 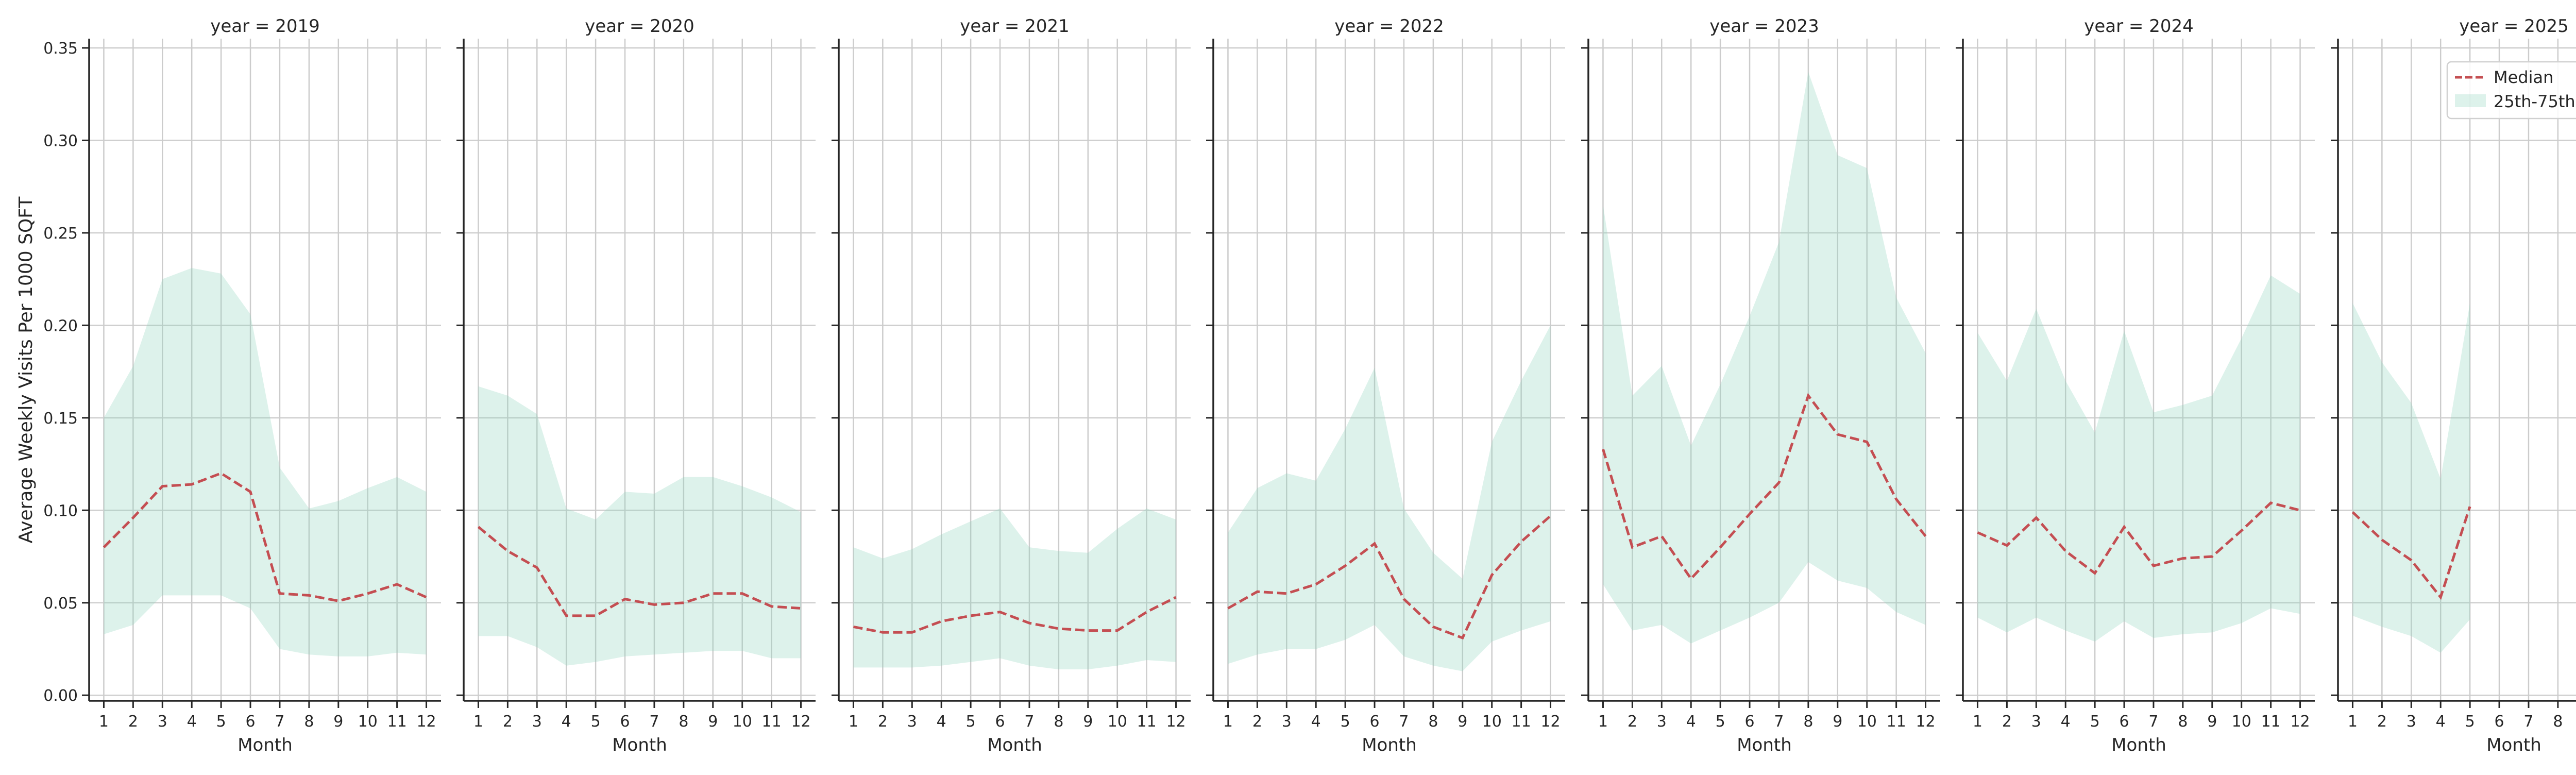 I want to click on panel-title: year = 2022, so click(x=1389, y=26).